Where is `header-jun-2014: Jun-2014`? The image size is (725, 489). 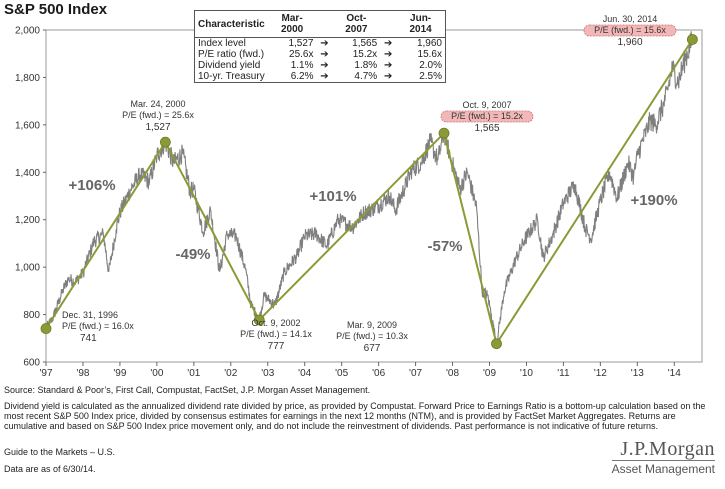 header-jun-2014: Jun-2014 is located at coordinates (421, 24).